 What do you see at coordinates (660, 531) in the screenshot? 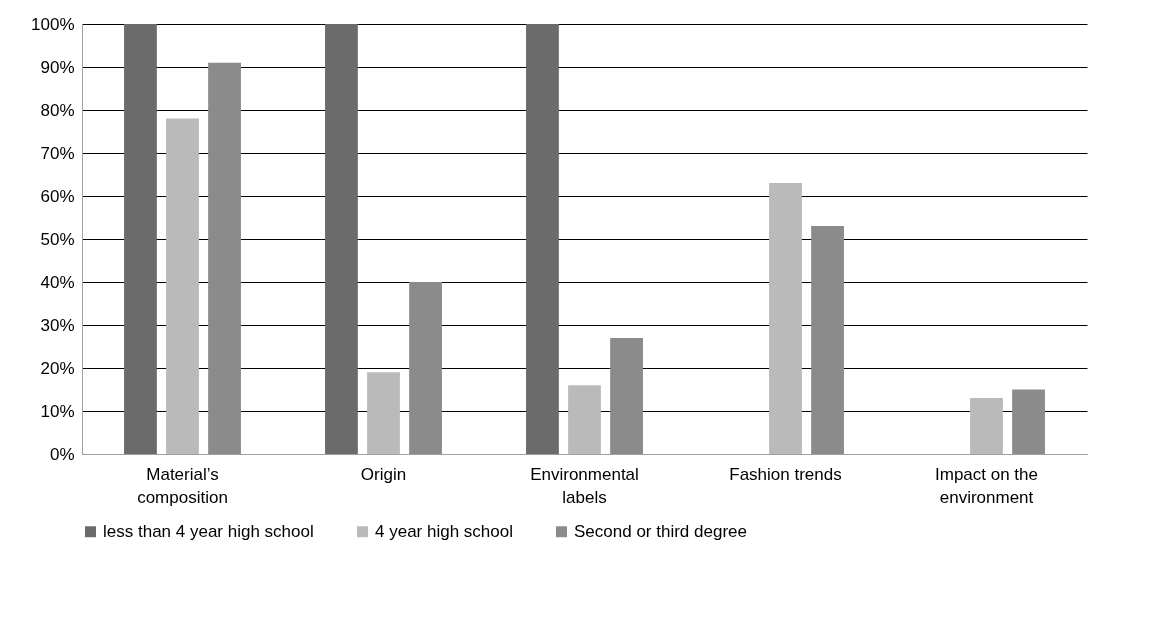
I see `legend-label: Second or third degree` at bounding box center [660, 531].